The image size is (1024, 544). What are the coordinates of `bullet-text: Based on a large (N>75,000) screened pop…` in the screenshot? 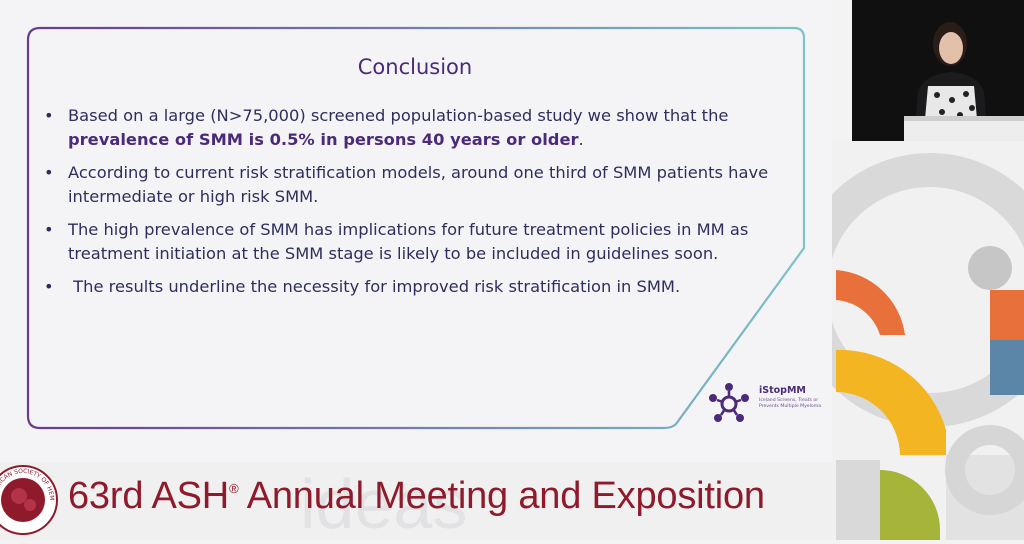 It's located at (398, 115).